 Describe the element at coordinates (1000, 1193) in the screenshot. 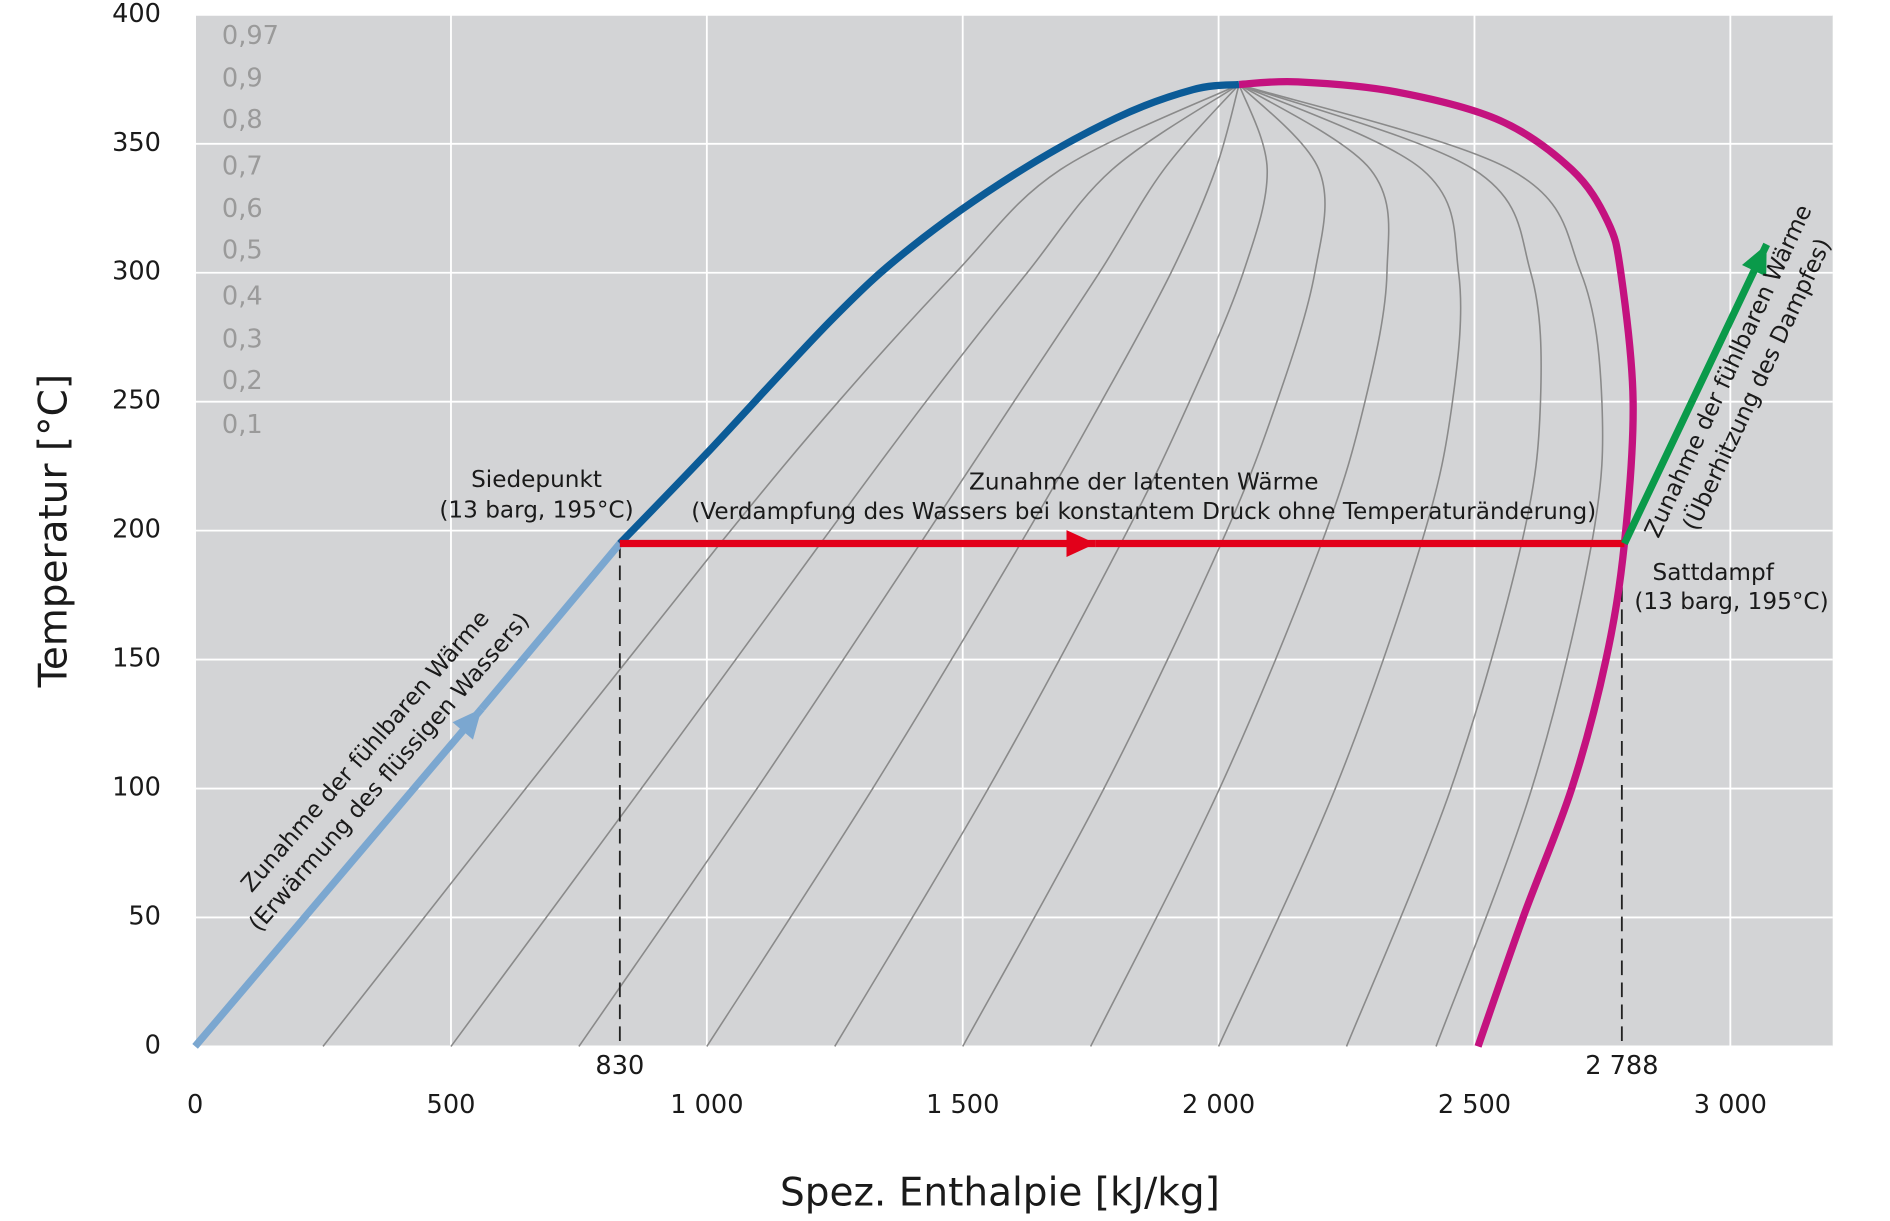

I see `x-axis-label: Spez. Enthalpie [kJ/kg]` at that location.